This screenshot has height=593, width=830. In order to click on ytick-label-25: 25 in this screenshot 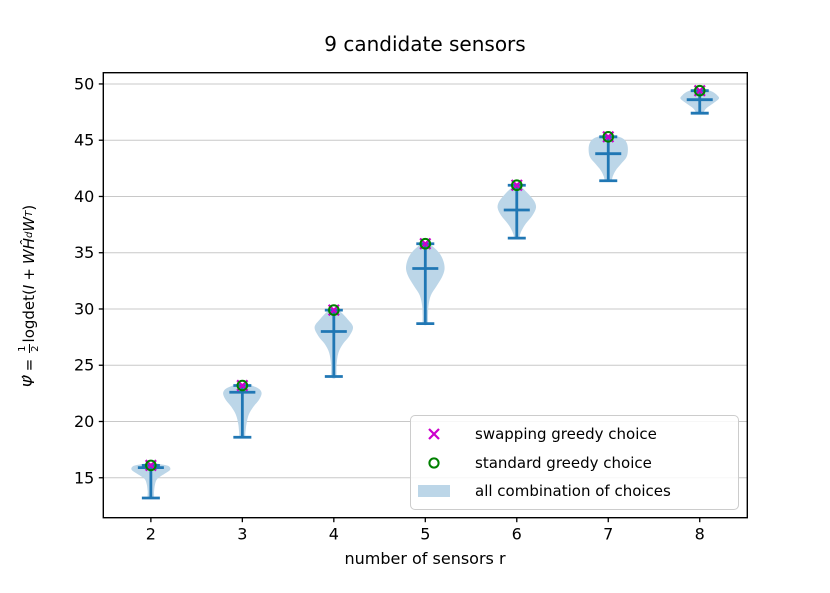, I will do `click(84, 365)`.